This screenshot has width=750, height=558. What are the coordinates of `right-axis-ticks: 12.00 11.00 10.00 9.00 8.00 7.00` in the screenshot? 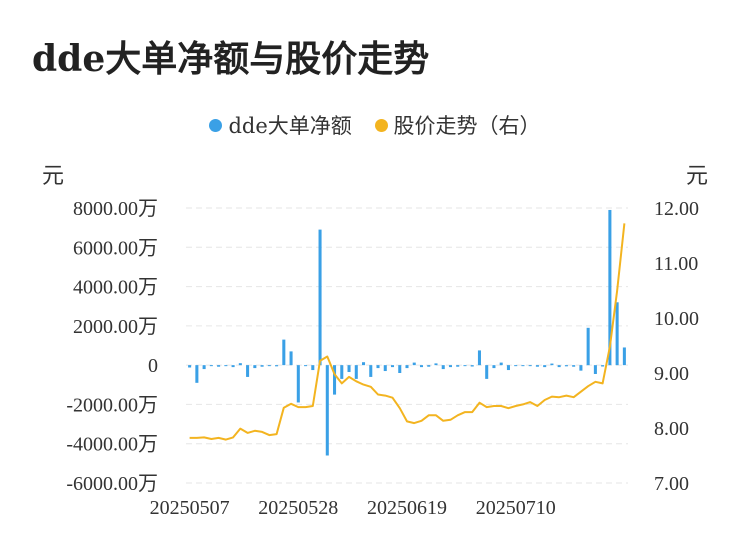 It's located at (676, 346).